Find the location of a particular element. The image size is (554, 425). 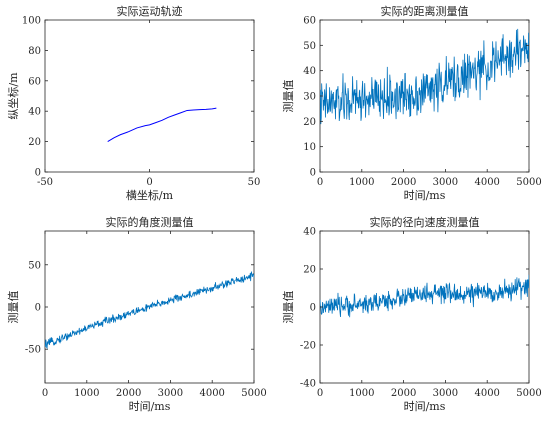

y-tick-label: -40 is located at coordinates (308, 384).